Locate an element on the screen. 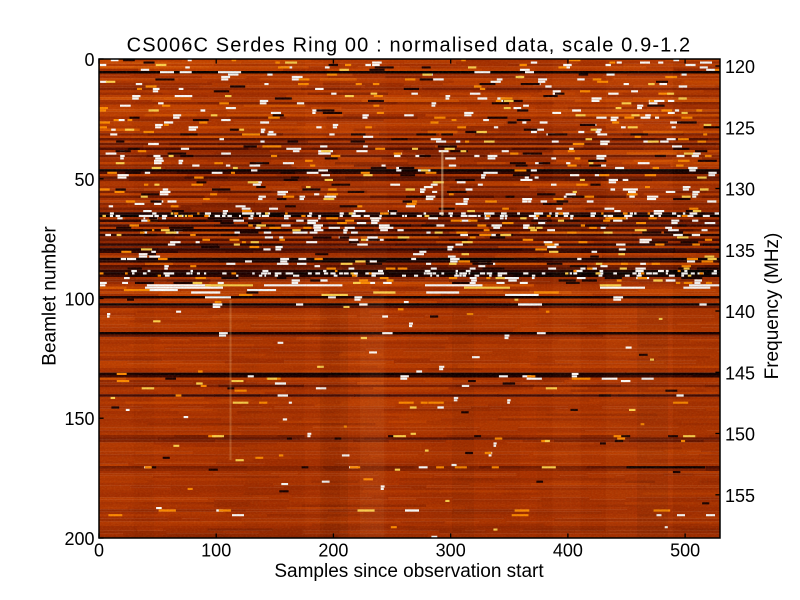  svg-text: 500 is located at coordinates (685, 551).